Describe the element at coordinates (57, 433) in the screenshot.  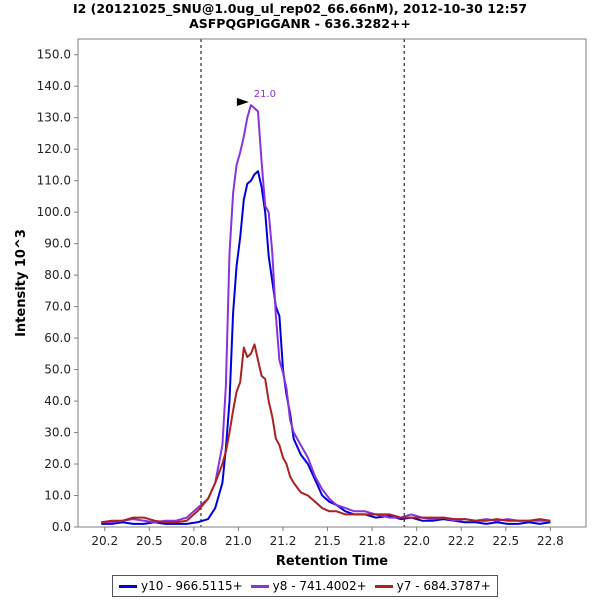
I see `y-tick-label: 30.0` at that location.